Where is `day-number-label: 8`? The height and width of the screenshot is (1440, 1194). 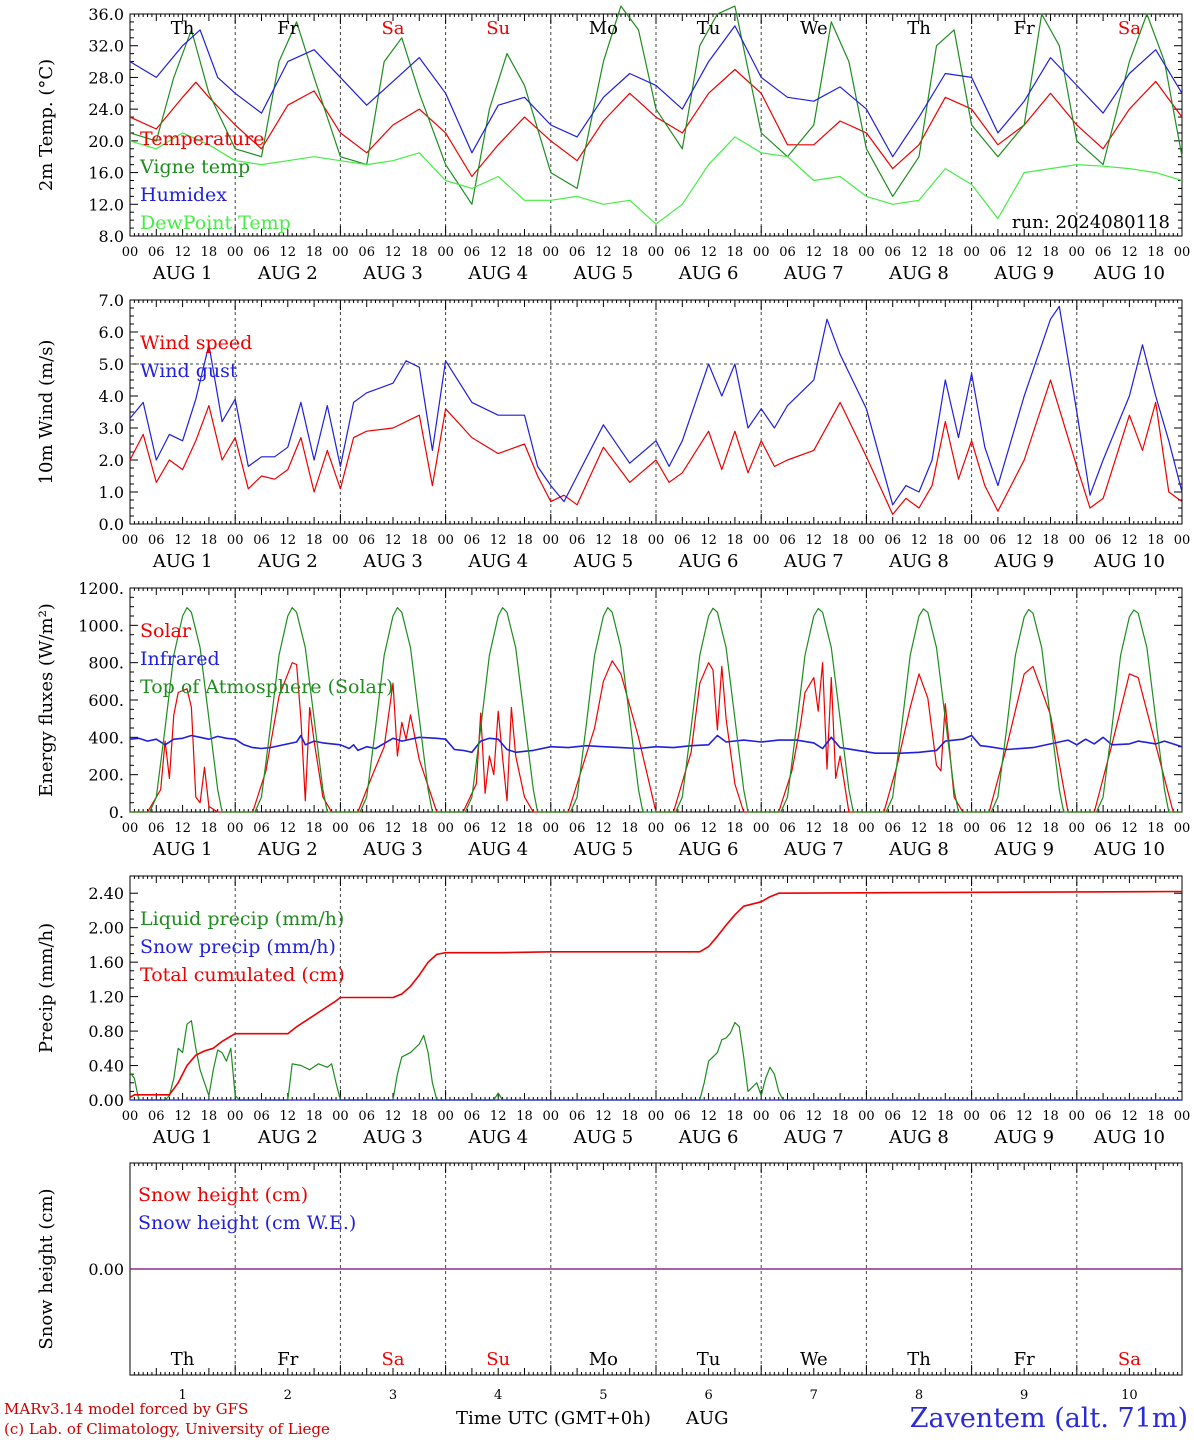
day-number-label: 8 is located at coordinates (919, 1395).